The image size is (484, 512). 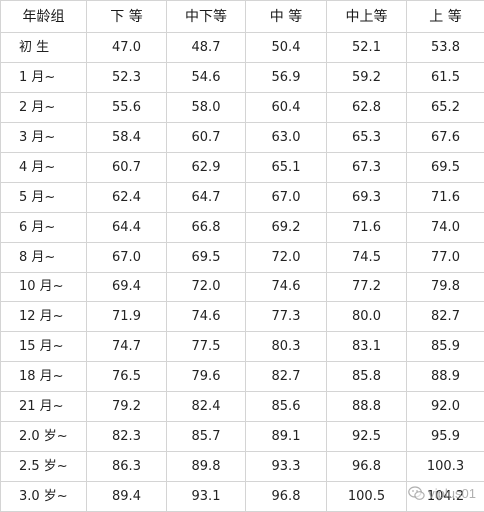 What do you see at coordinates (127, 377) in the screenshot?
I see `height-value-cell: 76.5` at bounding box center [127, 377].